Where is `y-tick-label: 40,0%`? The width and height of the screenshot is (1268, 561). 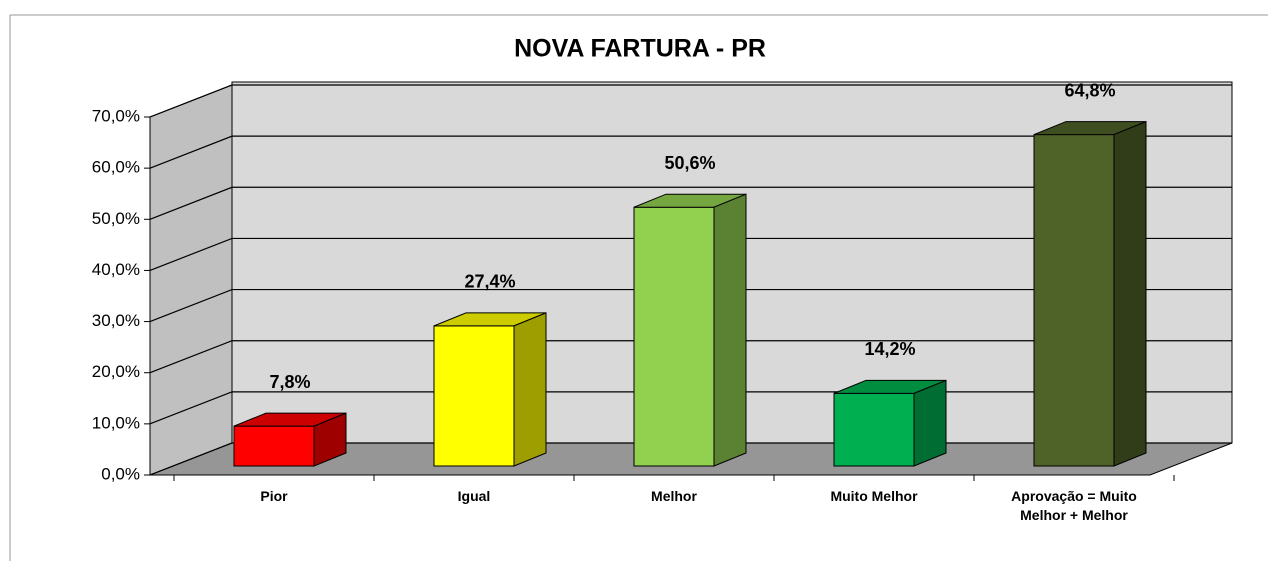 y-tick-label: 40,0% is located at coordinates (116, 269).